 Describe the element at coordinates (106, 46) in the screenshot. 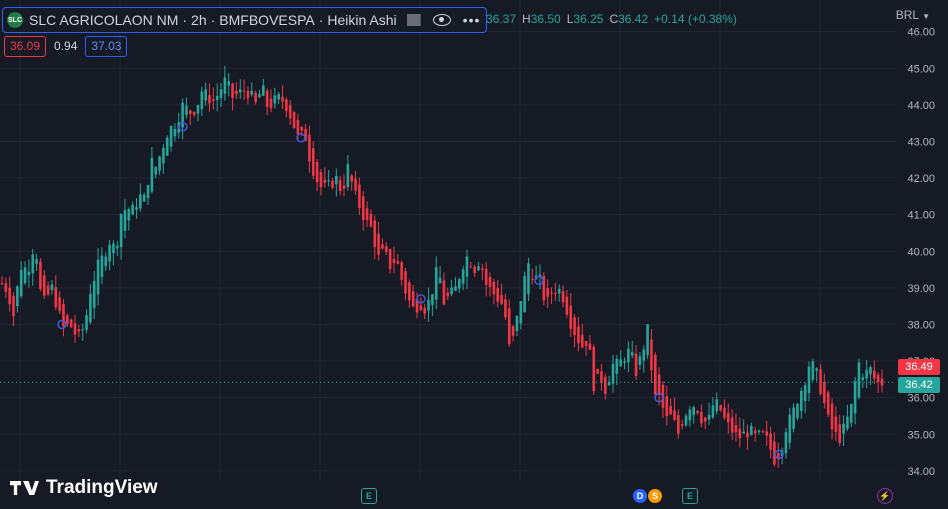

I see `ask-price: 37.03` at that location.